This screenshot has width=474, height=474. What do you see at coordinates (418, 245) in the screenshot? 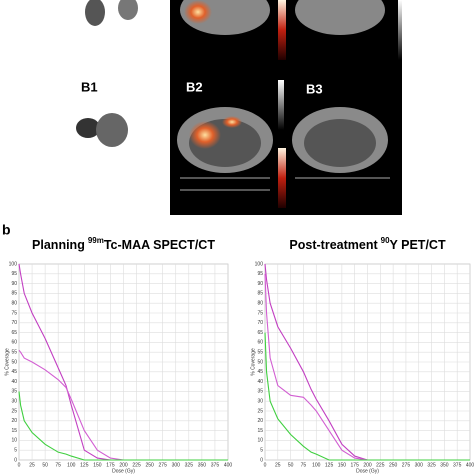
I see `title-text: Y PET/CT` at bounding box center [418, 245].